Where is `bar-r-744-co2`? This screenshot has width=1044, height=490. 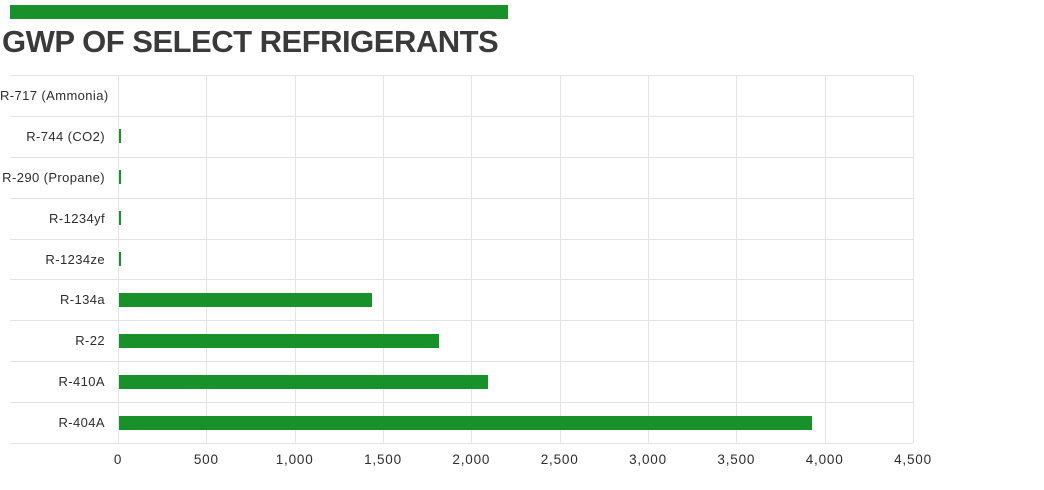
bar-r-744-co2 is located at coordinates (120, 136).